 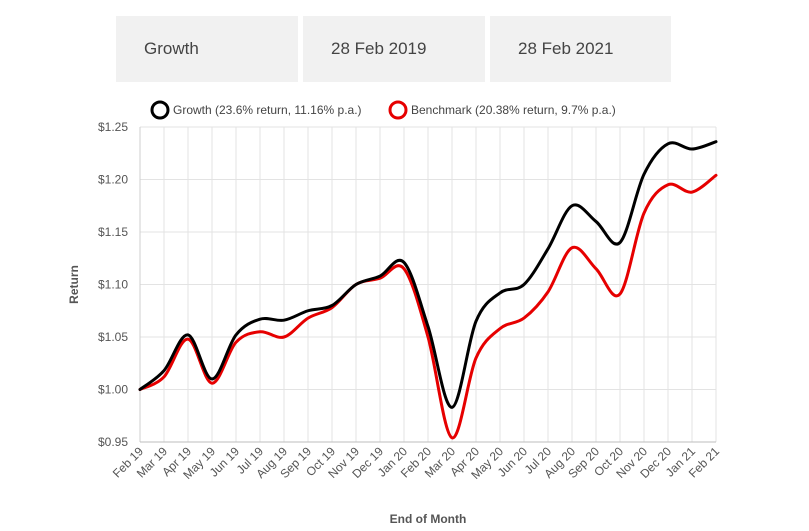 I want to click on legend-item-growth: Growth (23.6% return, 11.16% p.a.), so click(x=256, y=110).